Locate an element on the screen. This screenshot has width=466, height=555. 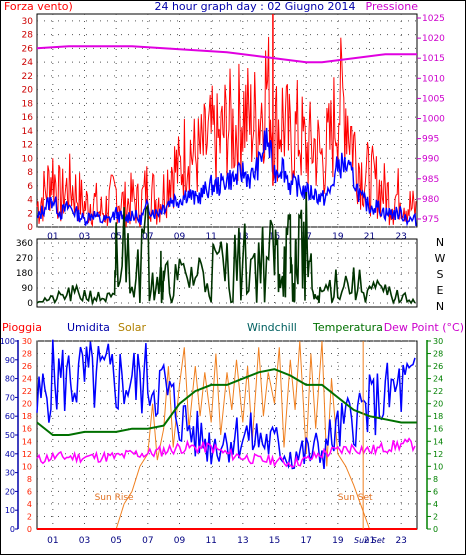
temperature-tick: 12 is located at coordinates (438, 454).